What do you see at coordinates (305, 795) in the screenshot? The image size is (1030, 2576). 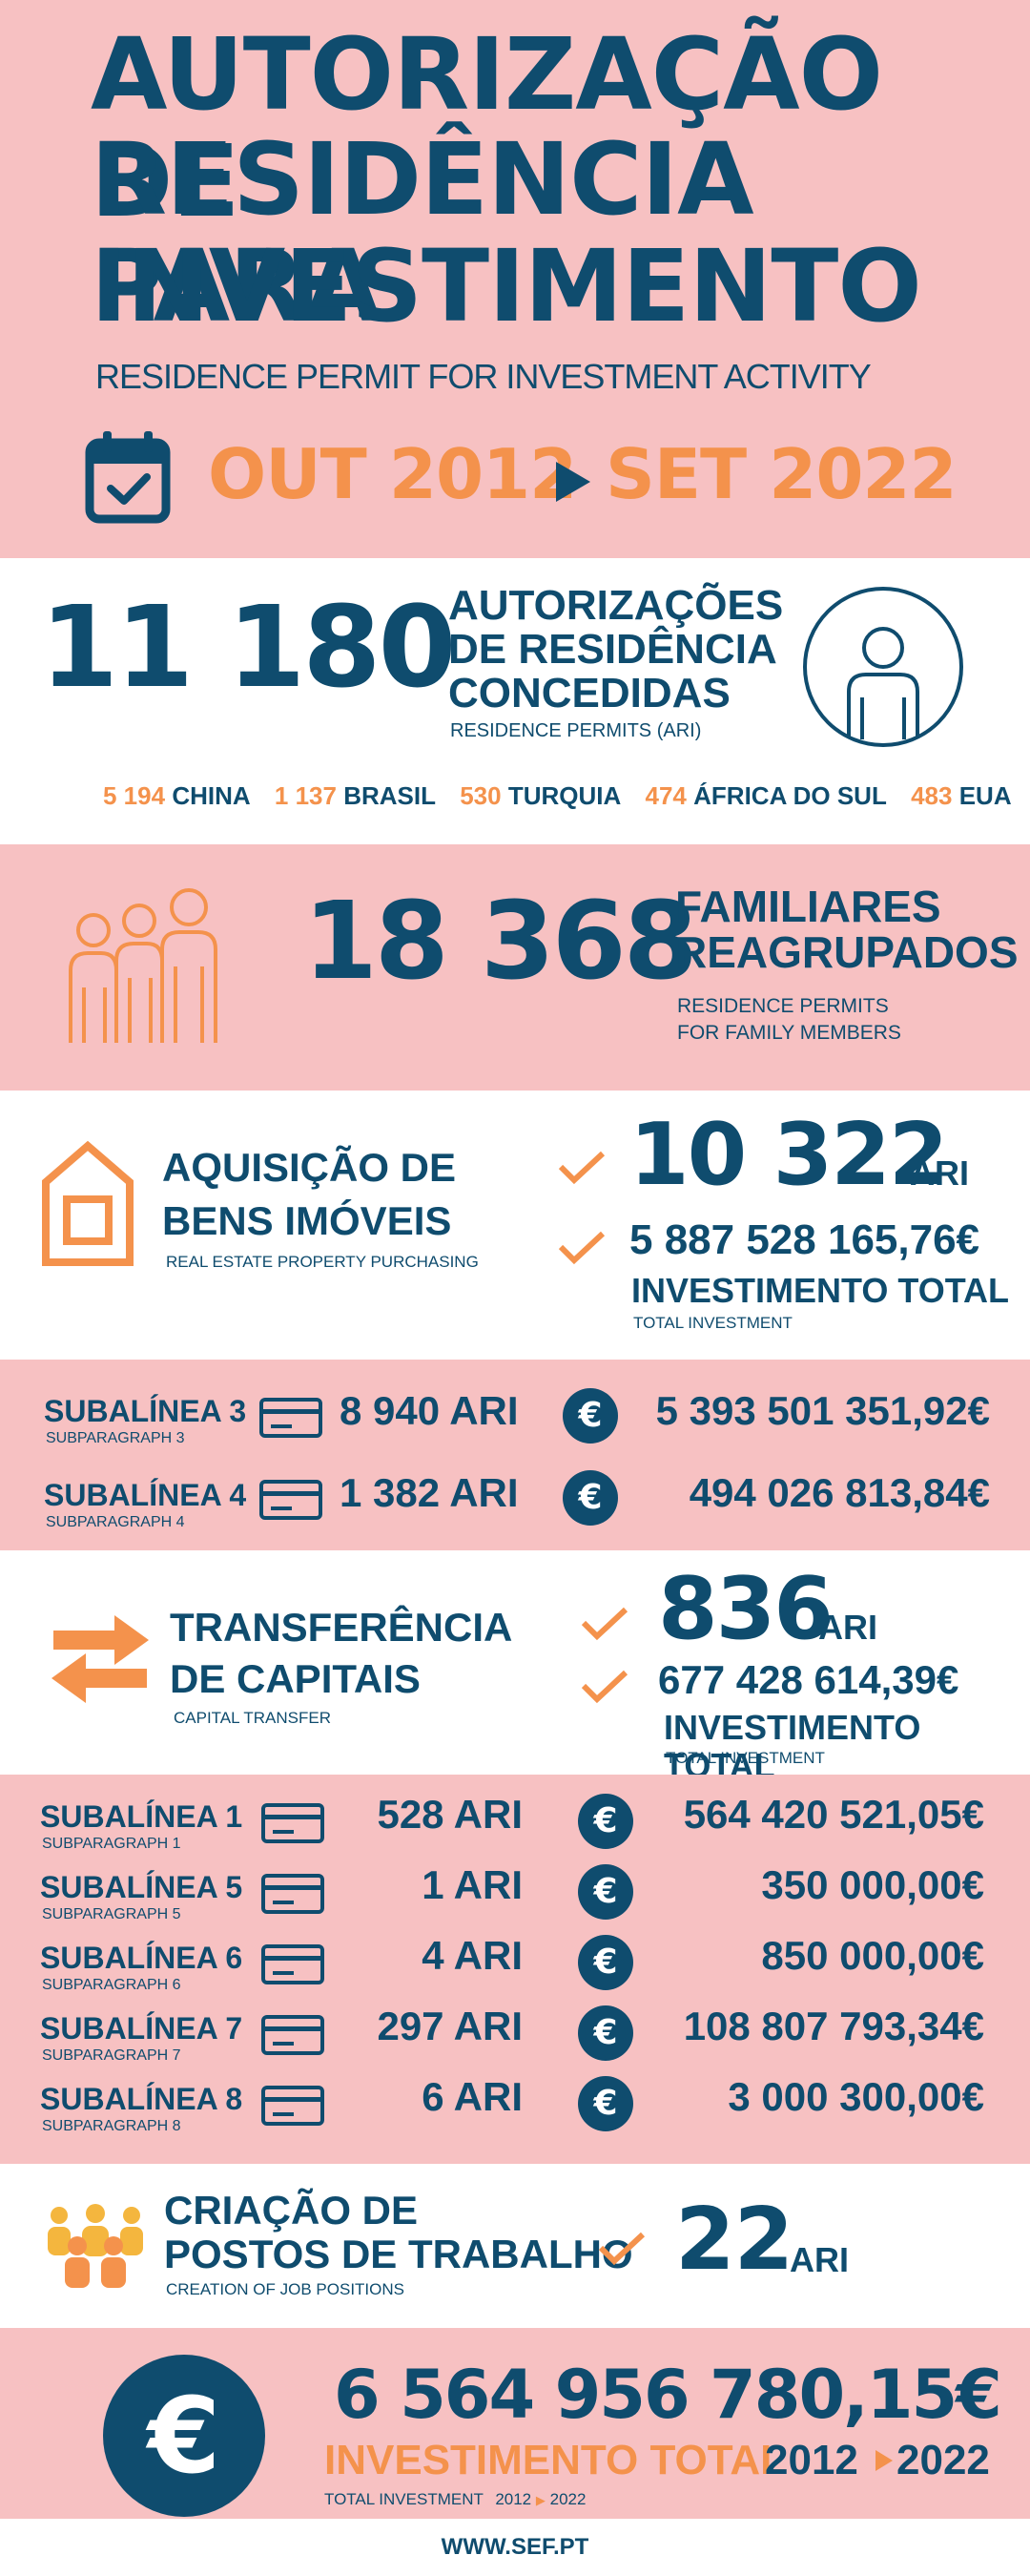 I see `country-count-brasil: 1 137` at bounding box center [305, 795].